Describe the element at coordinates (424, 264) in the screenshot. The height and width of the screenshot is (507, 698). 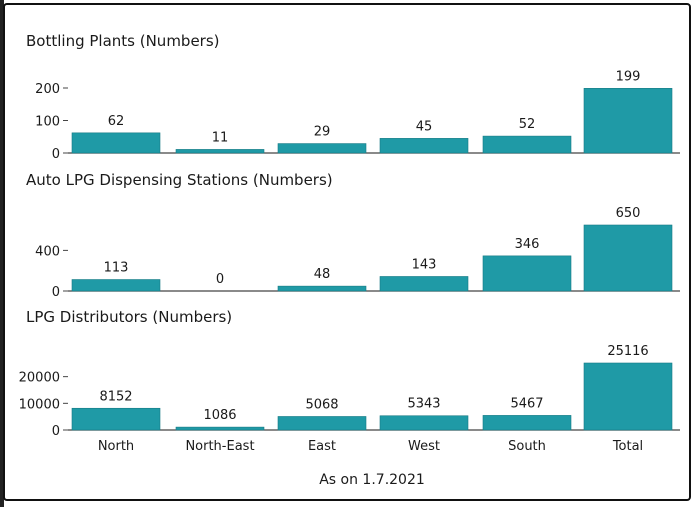
I see `panel-2-data-label-3: 143` at that location.